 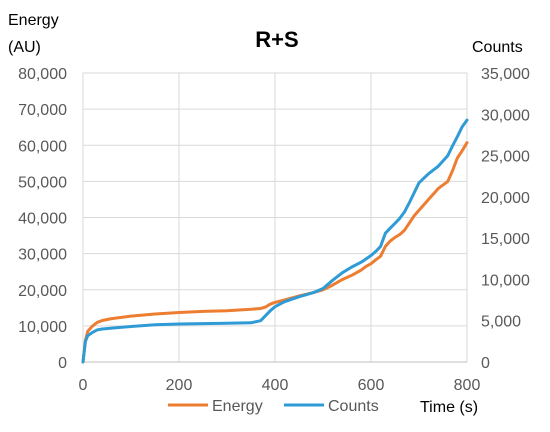 I want to click on y-left-tick-label: 30,000, so click(x=42, y=255).